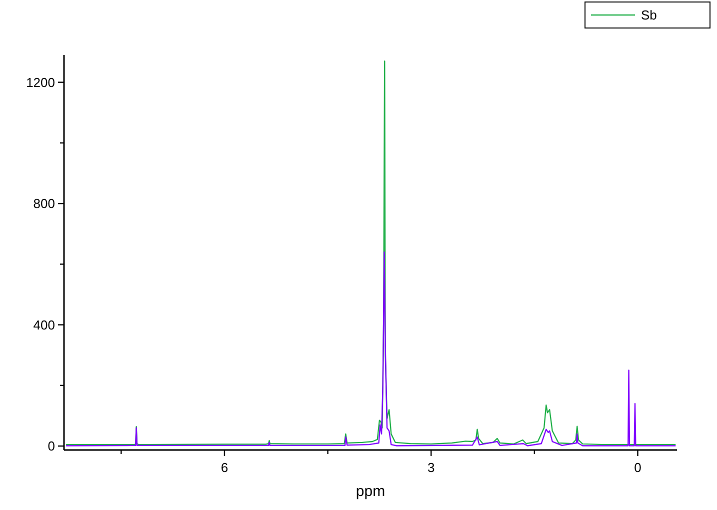  What do you see at coordinates (51, 446) in the screenshot?
I see `y-tick-label: 0` at bounding box center [51, 446].